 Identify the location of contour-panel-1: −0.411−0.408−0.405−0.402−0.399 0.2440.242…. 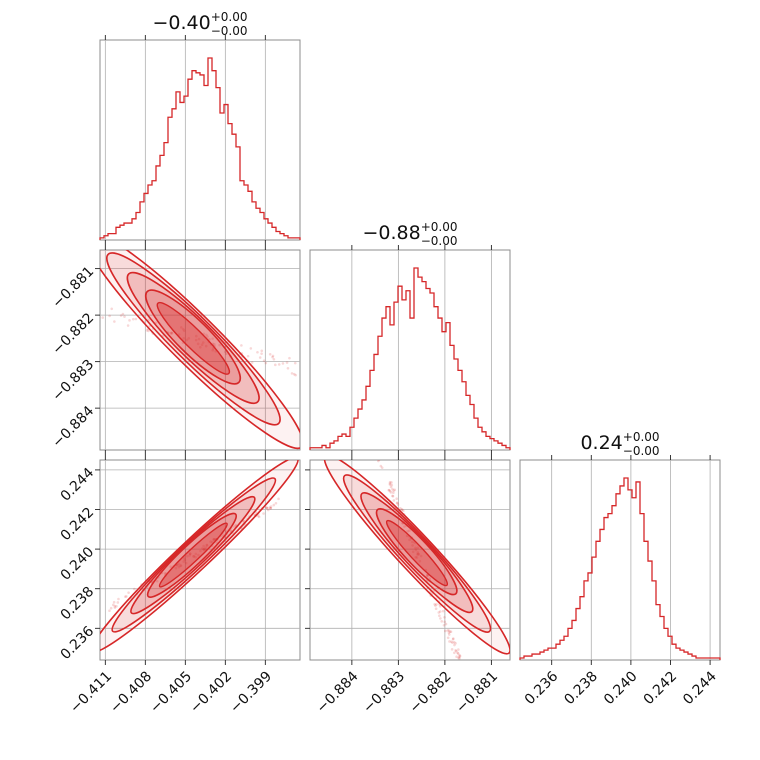
(179, 585).